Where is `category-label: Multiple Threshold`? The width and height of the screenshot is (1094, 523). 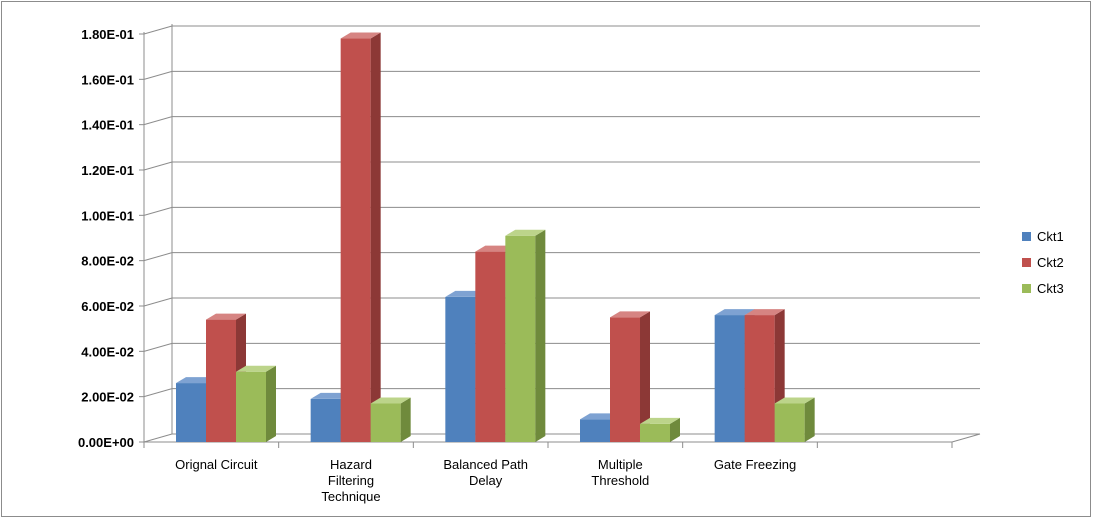
category-label: Multiple Threshold is located at coordinates (620, 472).